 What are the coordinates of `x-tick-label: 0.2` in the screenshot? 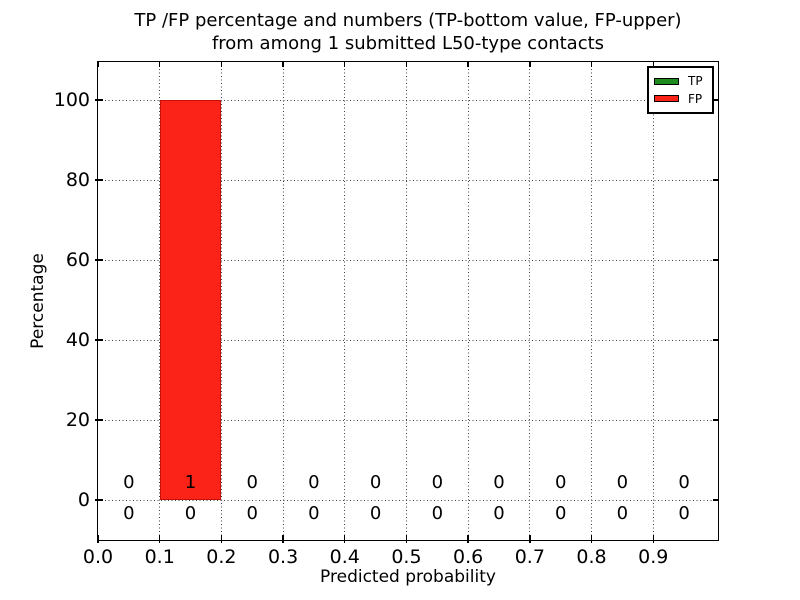 It's located at (221, 557).